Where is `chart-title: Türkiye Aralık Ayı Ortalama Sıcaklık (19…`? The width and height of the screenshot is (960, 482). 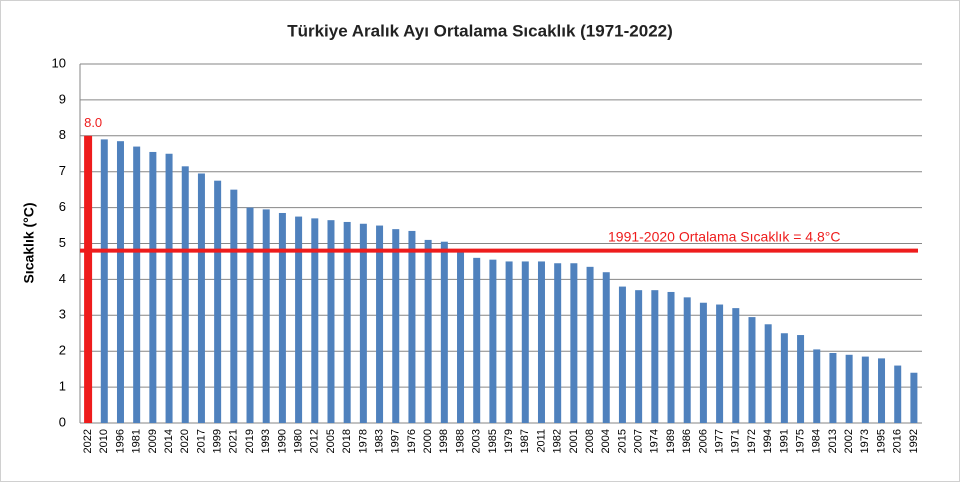
chart-title: Türkiye Aralık Ayı Ortalama Sıcaklık (19… is located at coordinates (480, 30).